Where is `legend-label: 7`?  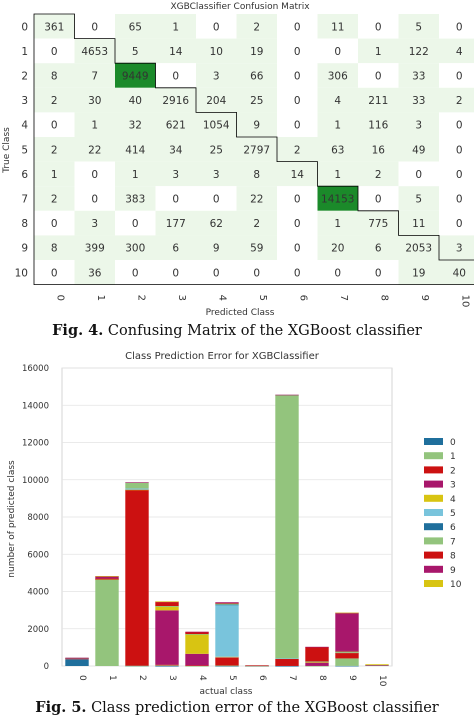 legend-label: 7 is located at coordinates (453, 542).